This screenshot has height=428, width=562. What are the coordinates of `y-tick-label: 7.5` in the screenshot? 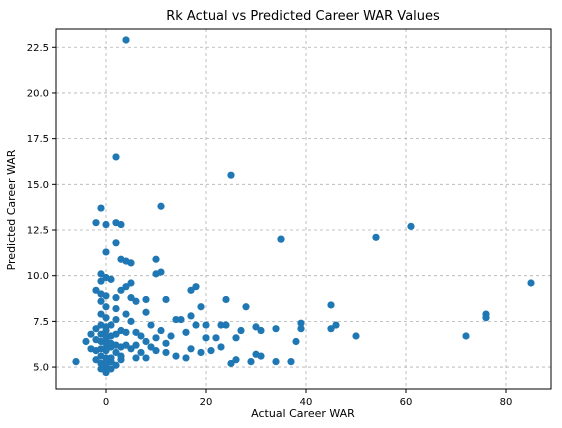 It's located at (41, 322).